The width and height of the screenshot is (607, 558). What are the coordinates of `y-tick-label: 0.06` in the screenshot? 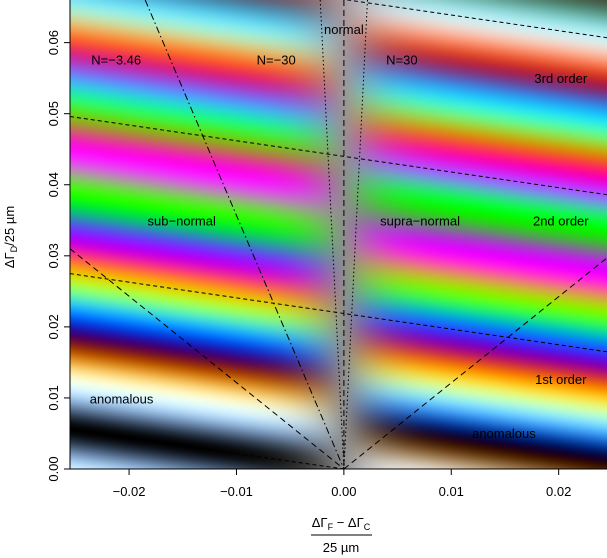 It's located at (53, 42).